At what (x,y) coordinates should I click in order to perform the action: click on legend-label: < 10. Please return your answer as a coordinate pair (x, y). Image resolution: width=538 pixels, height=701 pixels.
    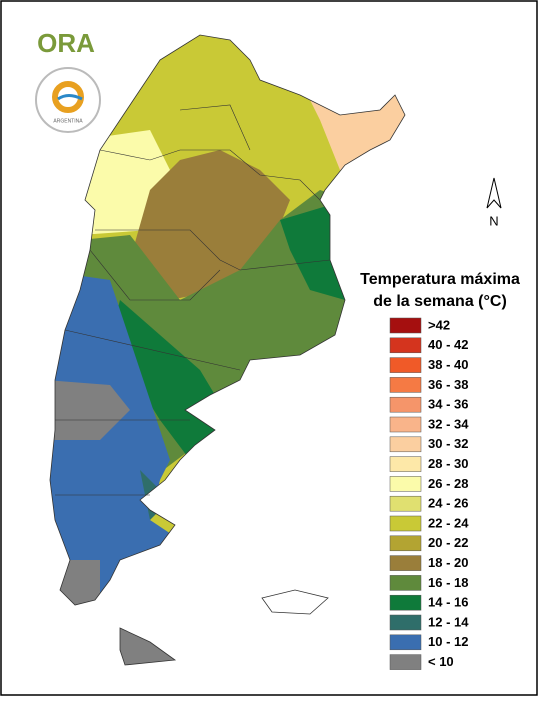
    Looking at the image, I should click on (441, 661).